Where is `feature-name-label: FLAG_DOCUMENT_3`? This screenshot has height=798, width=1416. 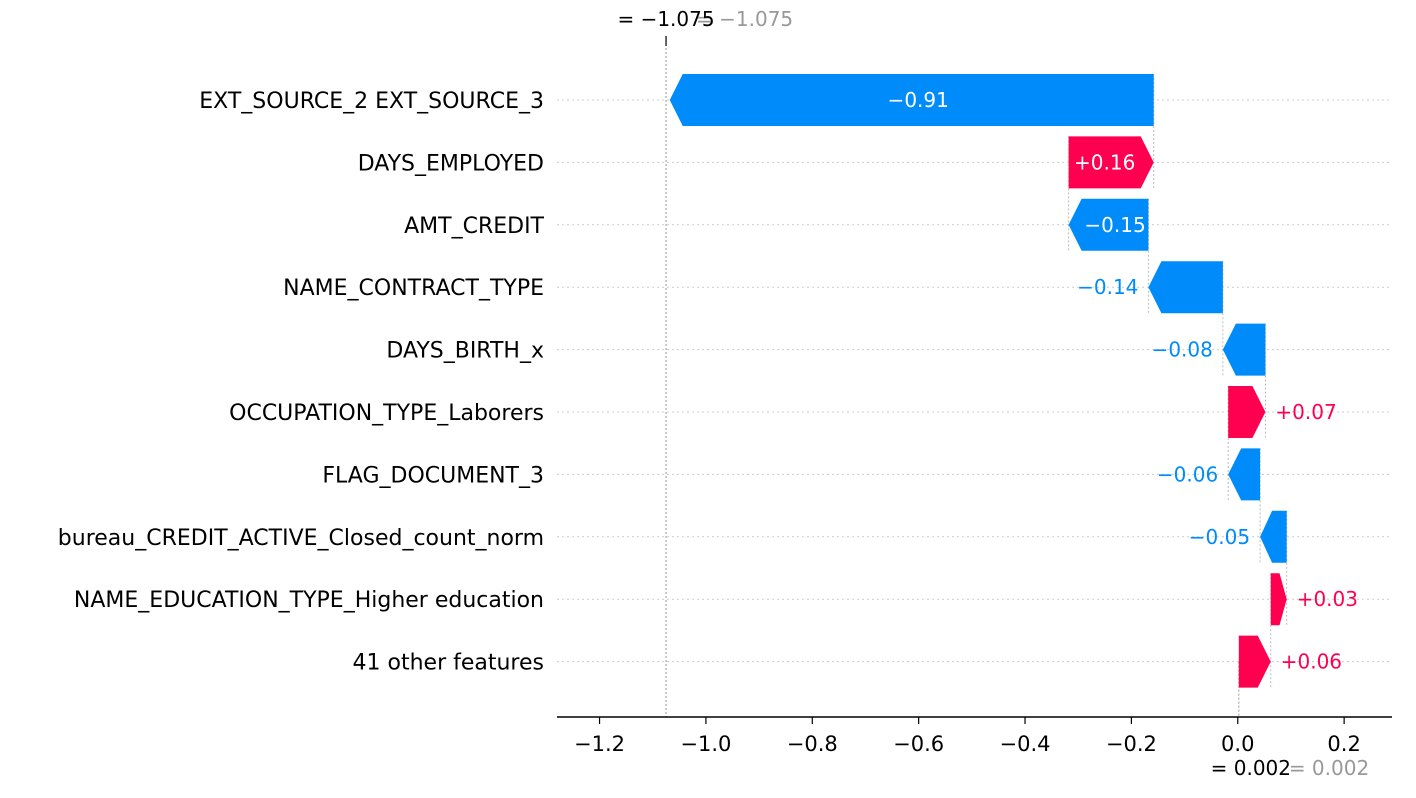
feature-name-label: FLAG_DOCUMENT_3 is located at coordinates (433, 475).